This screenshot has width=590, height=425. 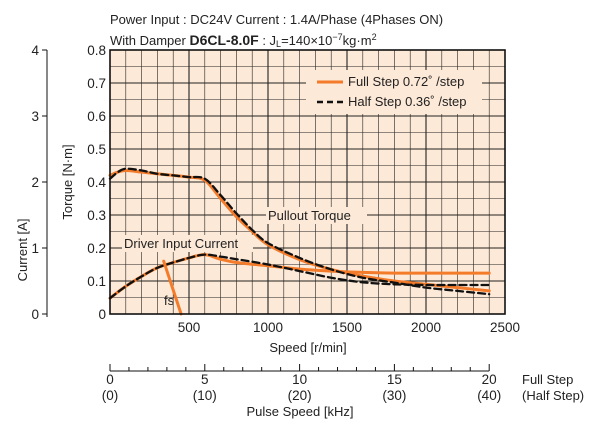 What do you see at coordinates (268, 327) in the screenshot?
I see `x-tick-label: 1000` at bounding box center [268, 327].